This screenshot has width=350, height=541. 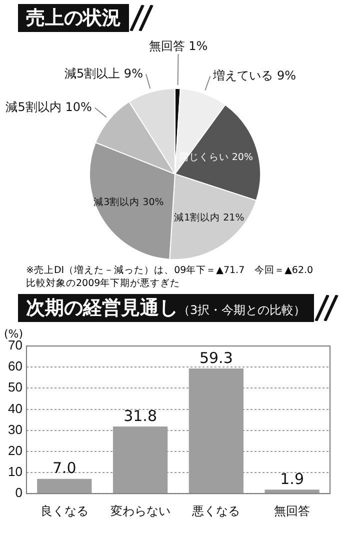 What do you see at coordinates (64, 468) in the screenshot?
I see `data-label: 7.0` at bounding box center [64, 468].